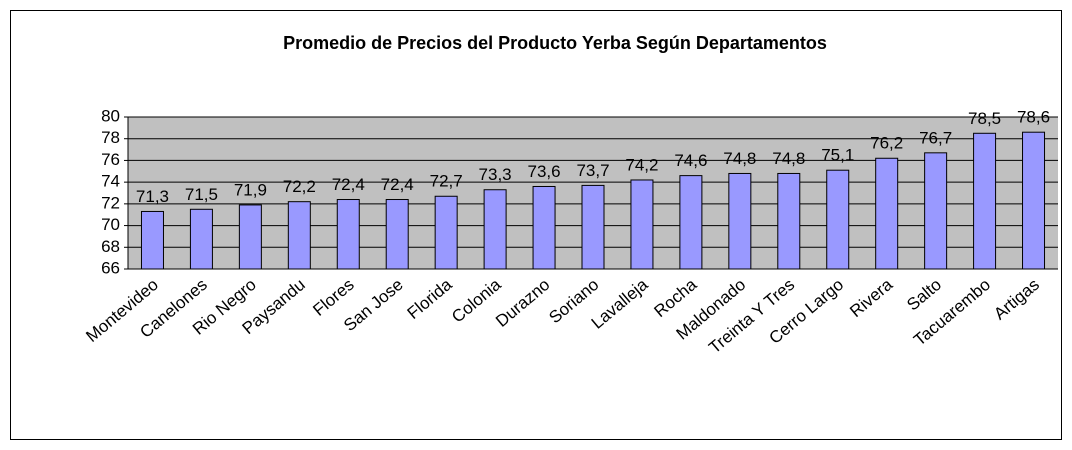  Describe the element at coordinates (110, 159) in the screenshot. I see `y-tick-label: 76` at that location.